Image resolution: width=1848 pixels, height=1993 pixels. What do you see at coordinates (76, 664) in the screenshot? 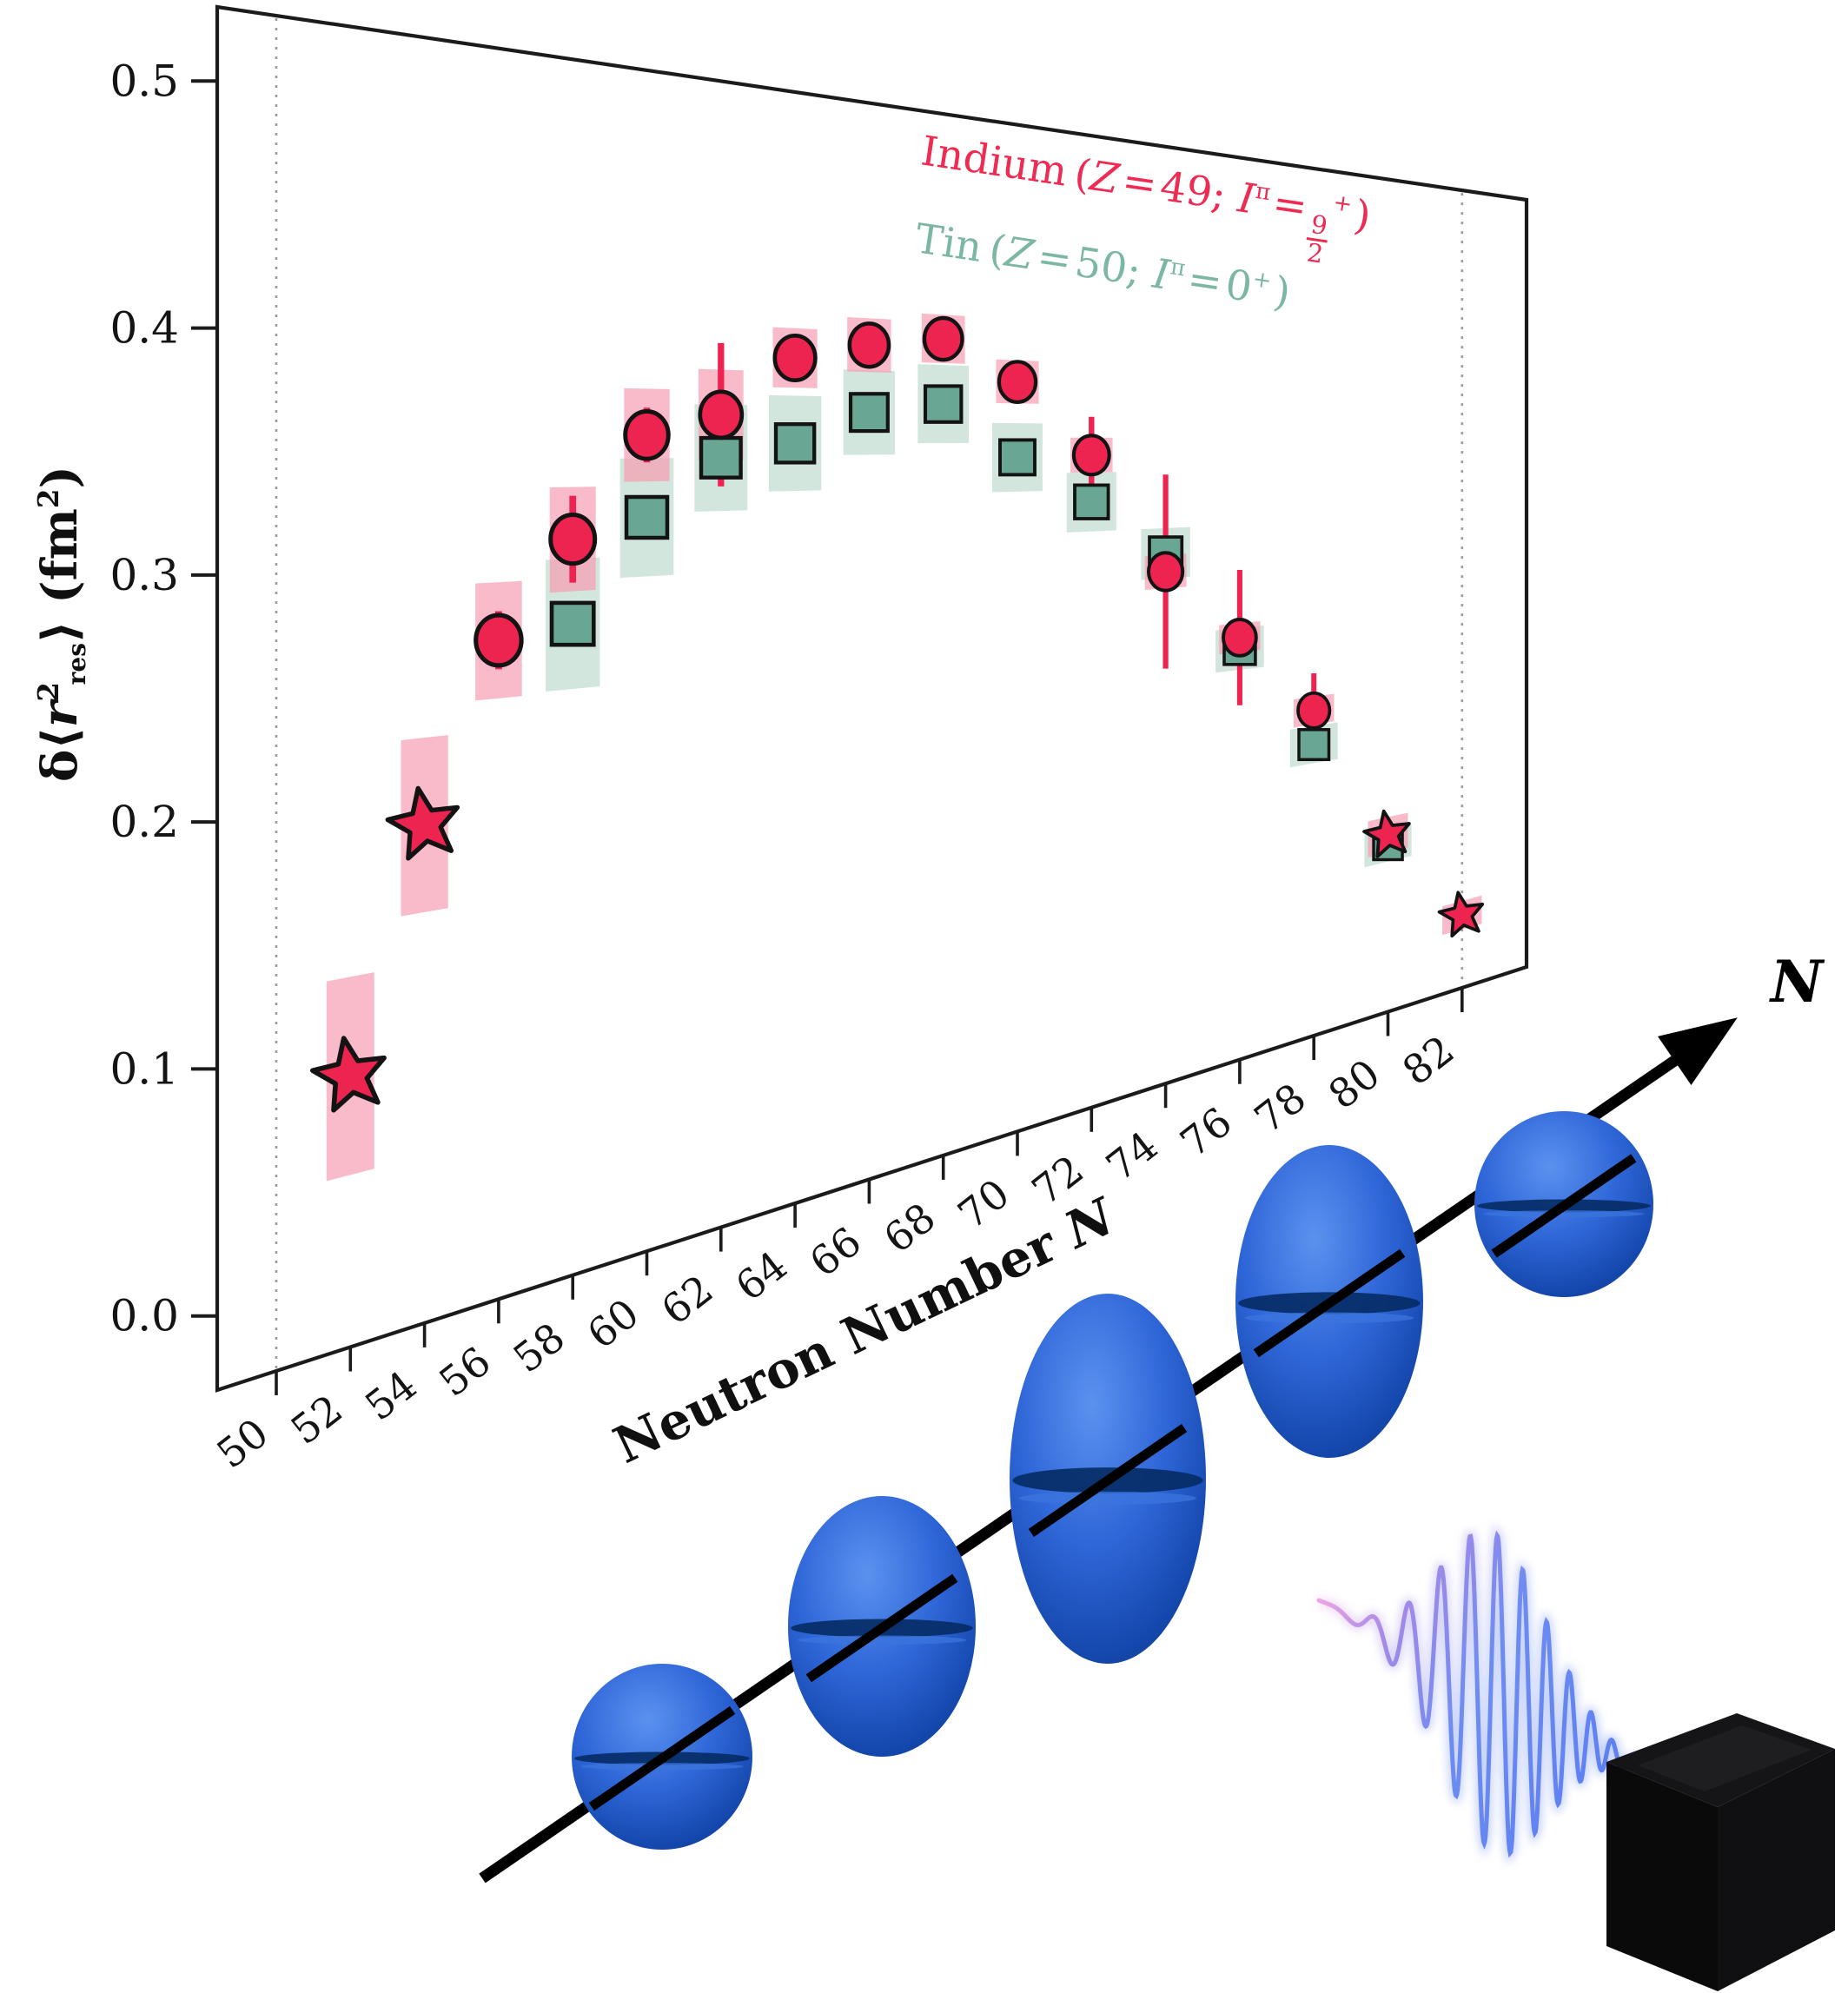
I see `ylabel-sub: res` at bounding box center [76, 664].